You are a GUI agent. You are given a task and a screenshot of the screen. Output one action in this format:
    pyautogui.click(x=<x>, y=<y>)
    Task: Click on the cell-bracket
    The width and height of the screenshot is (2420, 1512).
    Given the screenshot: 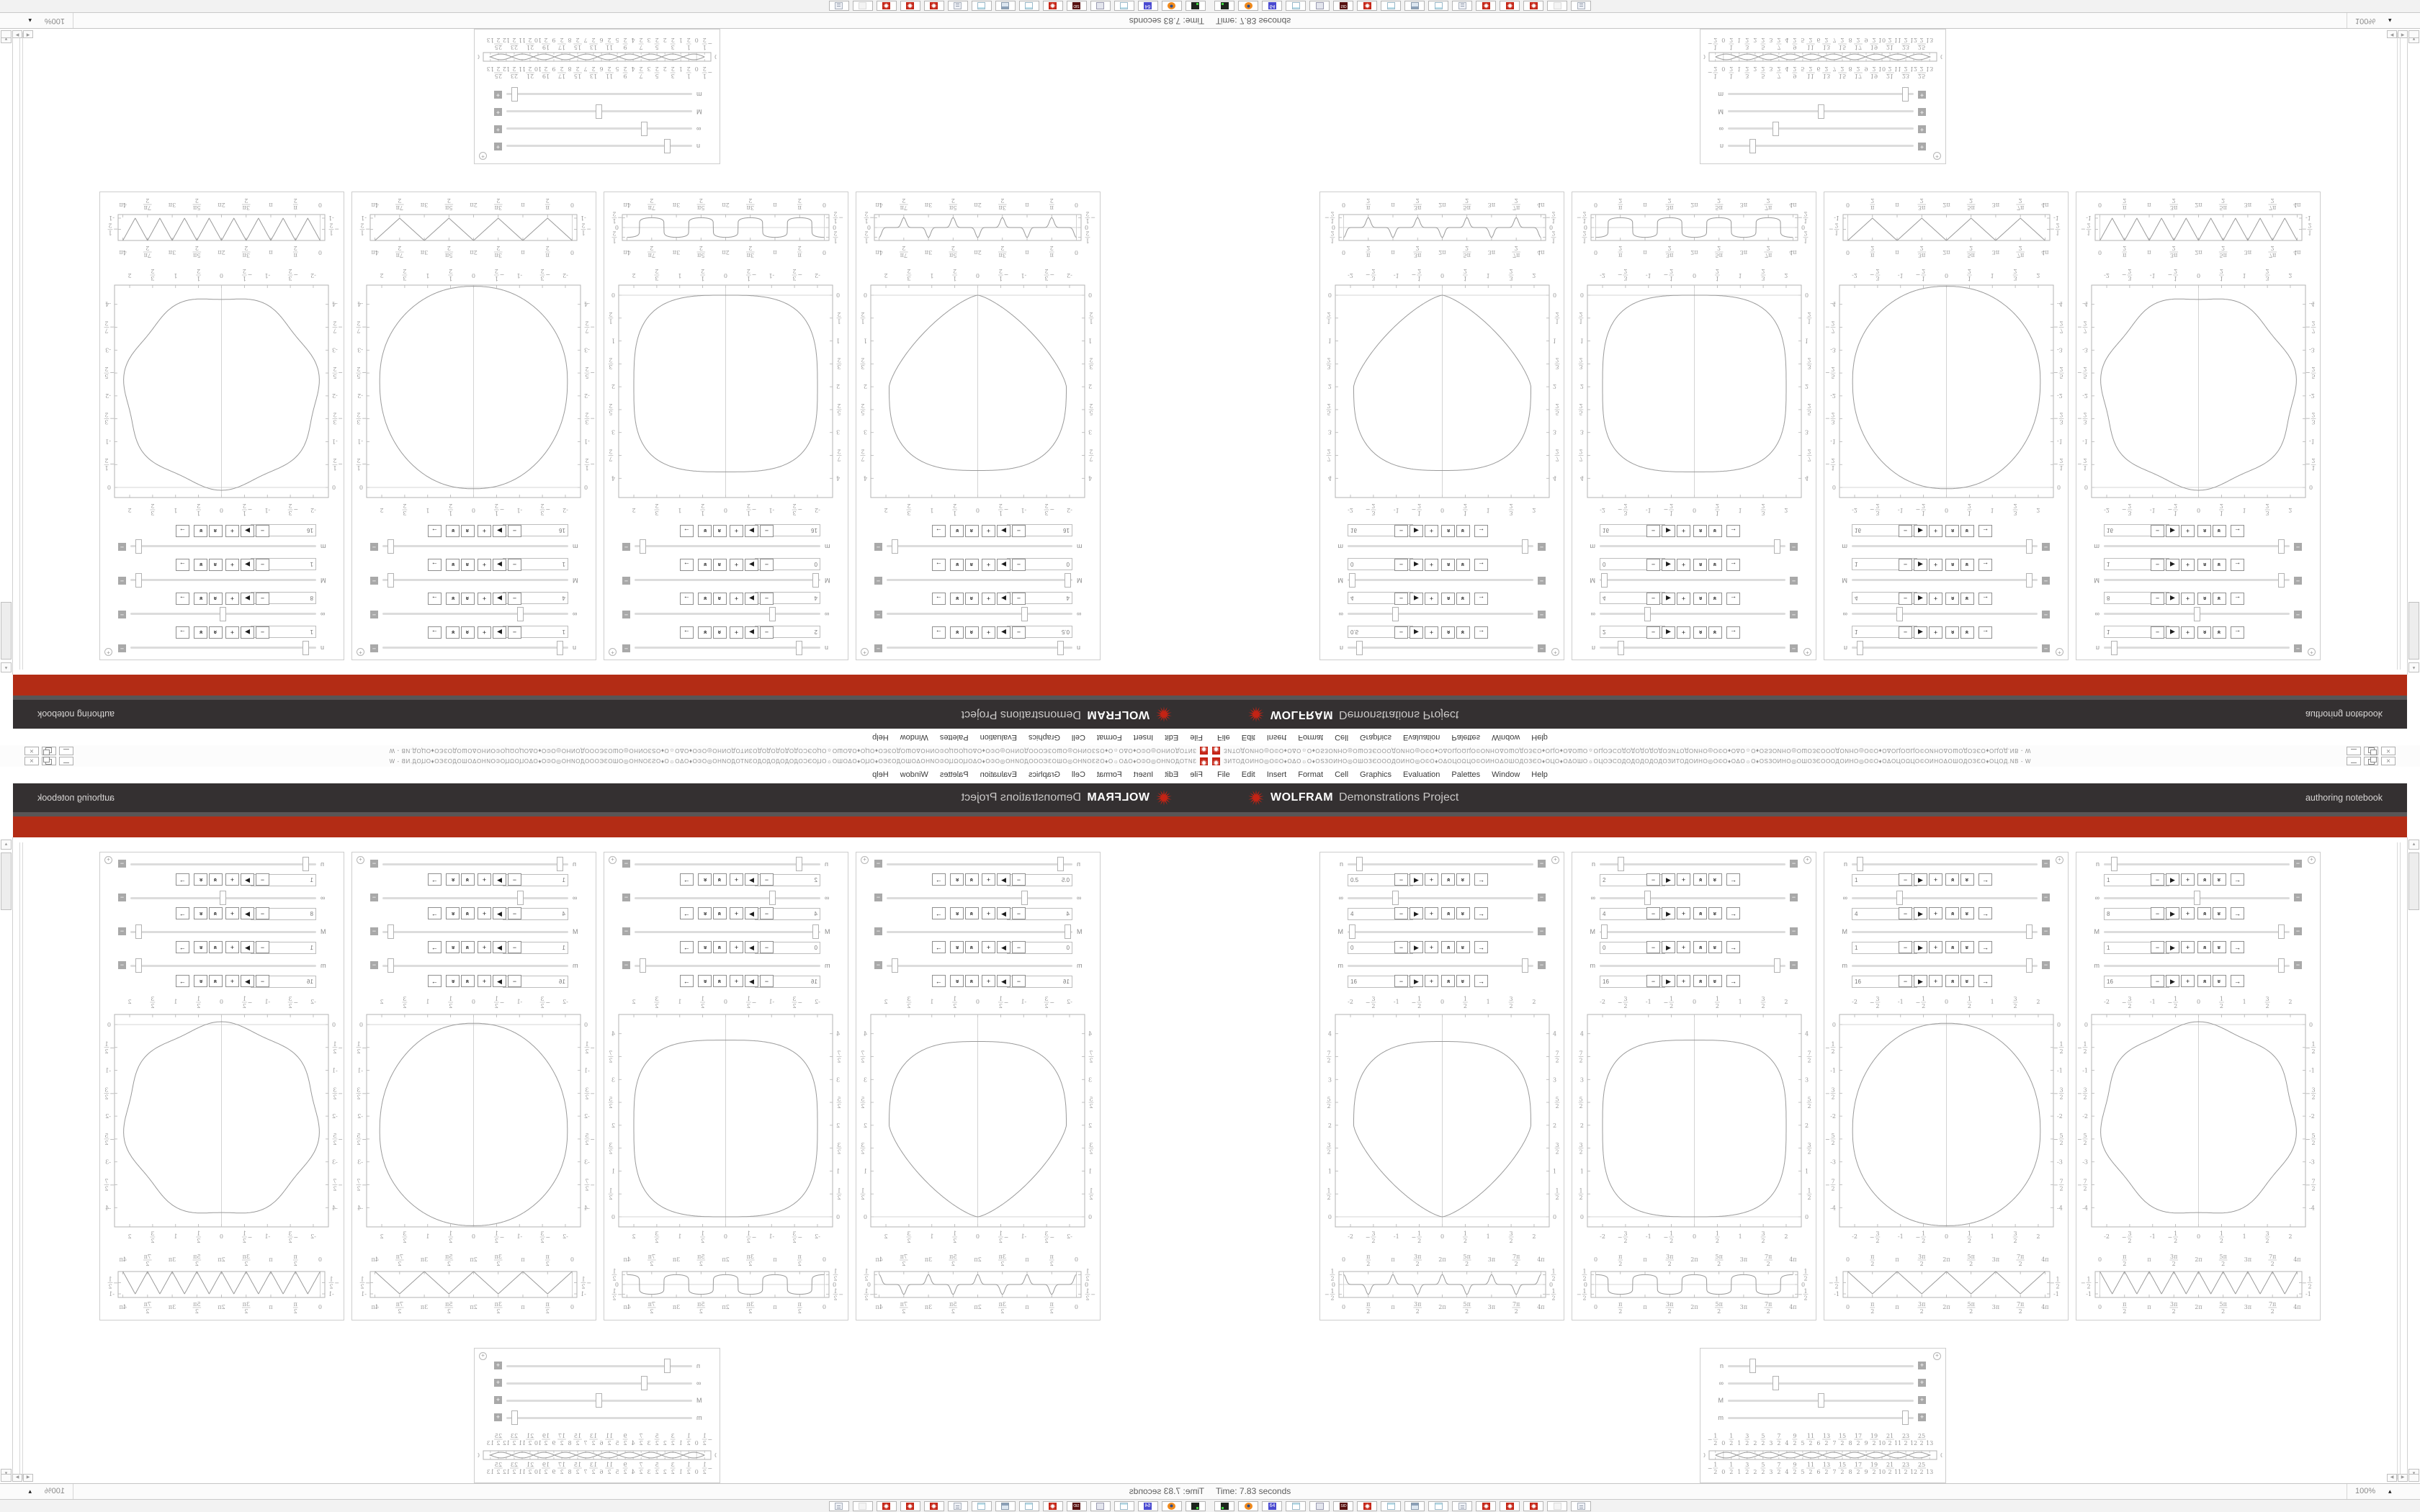 What is the action you would take?
    pyautogui.click(x=2397, y=351)
    